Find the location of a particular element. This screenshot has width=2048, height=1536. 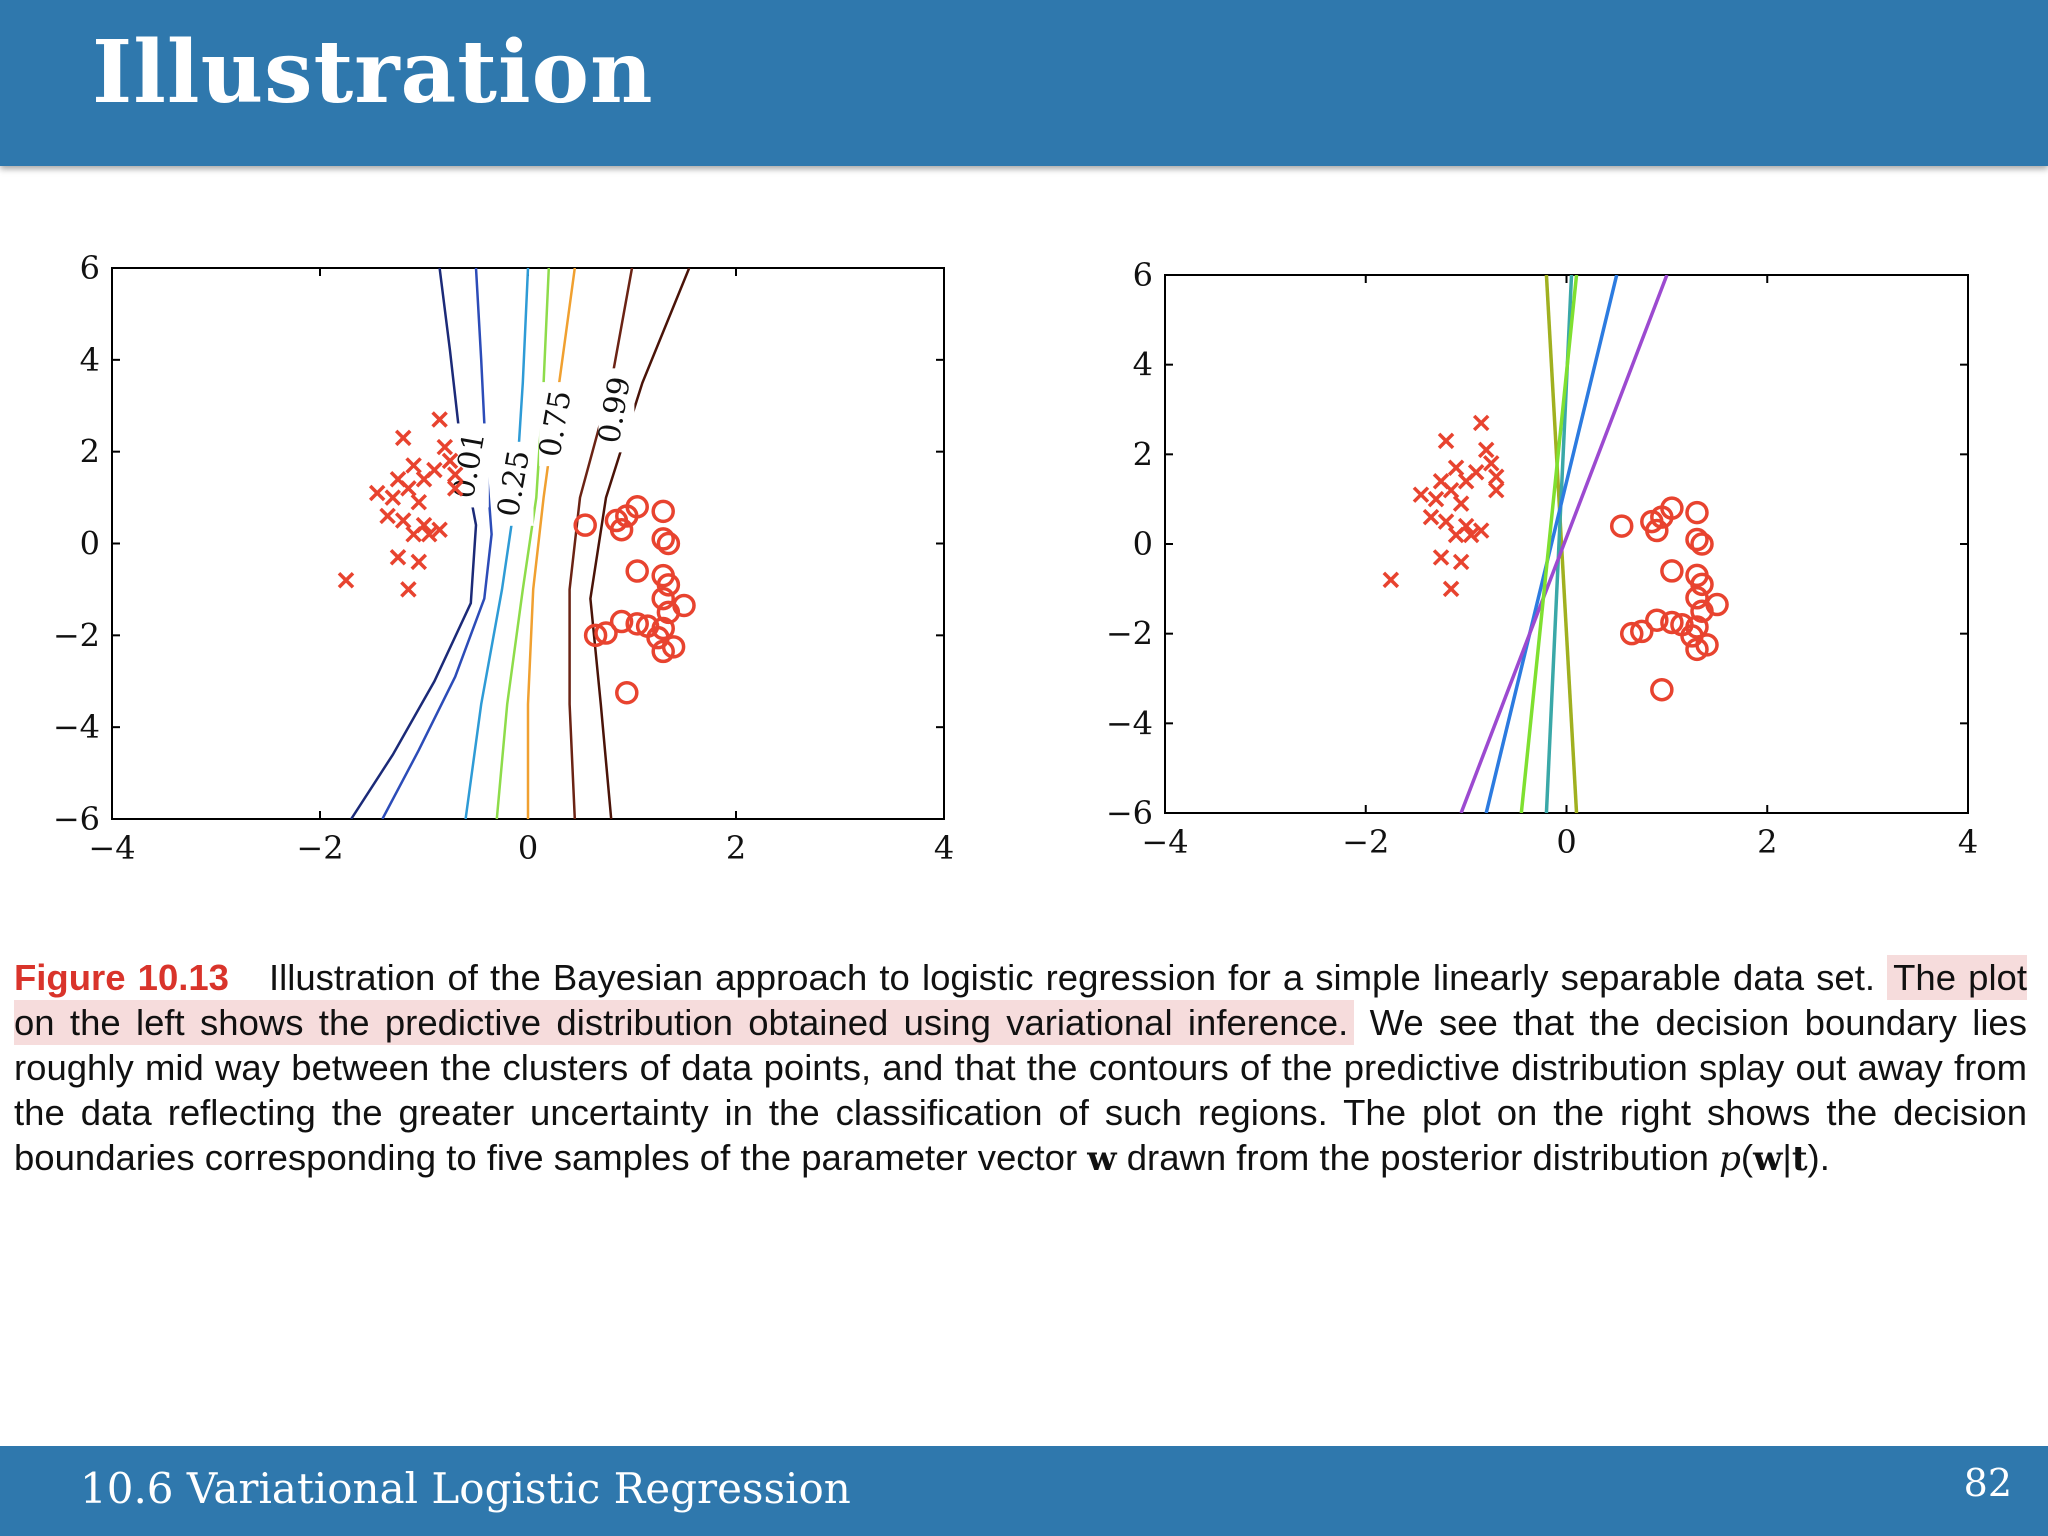

y-tick-label: −4 is located at coordinates (76, 727).